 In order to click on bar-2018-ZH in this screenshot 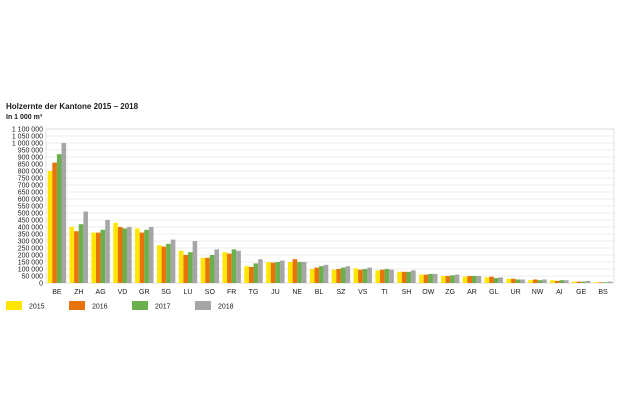, I will do `click(85, 247)`.